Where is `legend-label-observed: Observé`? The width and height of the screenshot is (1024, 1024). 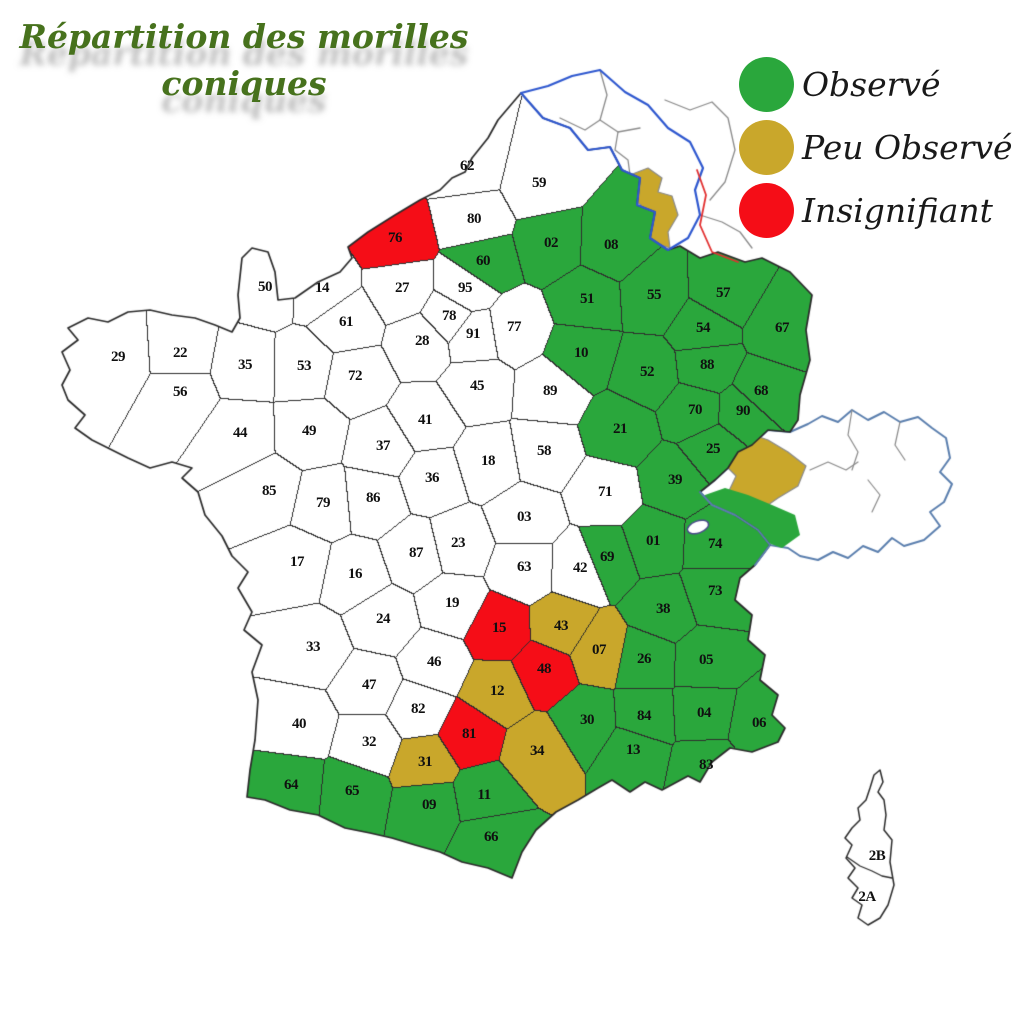
legend-label-observed: Observé is located at coordinates (871, 84).